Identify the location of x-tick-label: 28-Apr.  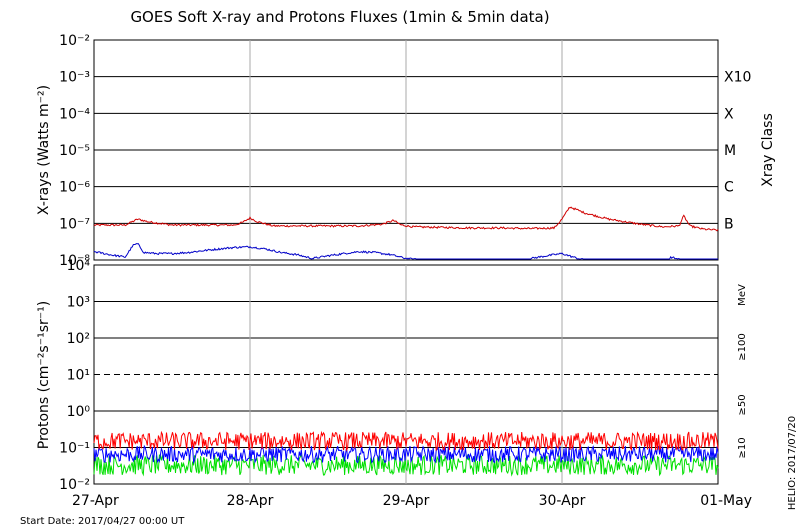
(250, 501).